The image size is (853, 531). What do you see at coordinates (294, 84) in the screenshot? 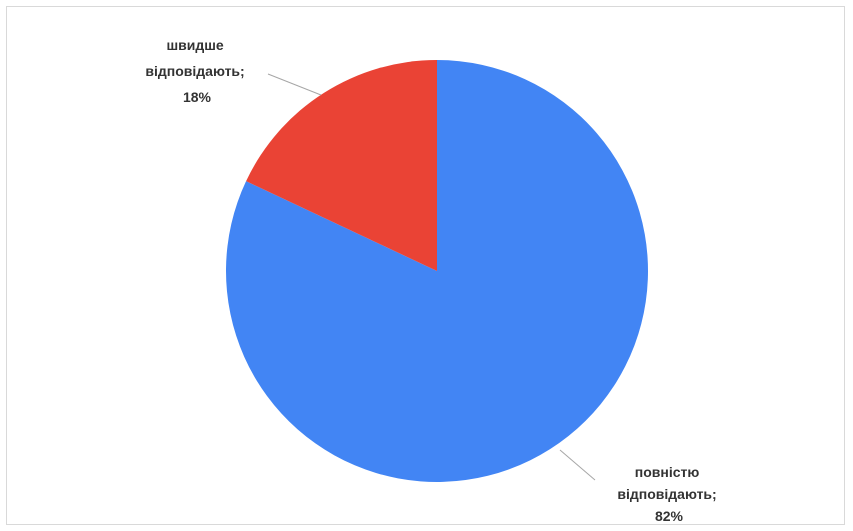
I see `leader-line-partial` at bounding box center [294, 84].